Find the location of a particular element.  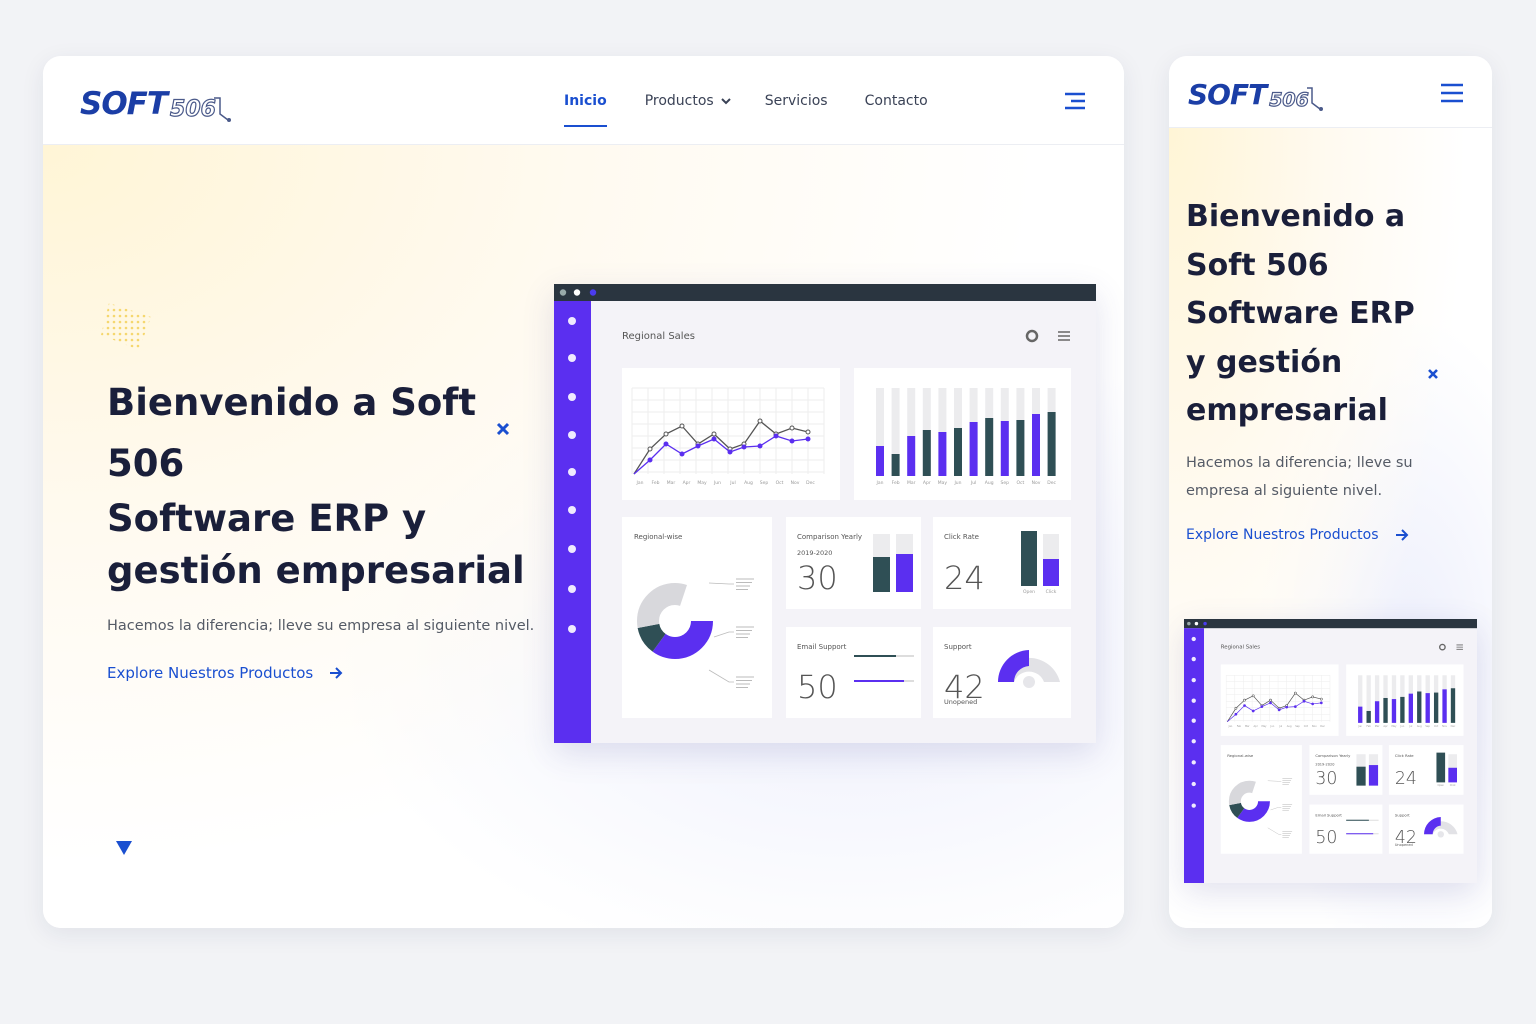

month-label: May is located at coordinates (1265, 726).